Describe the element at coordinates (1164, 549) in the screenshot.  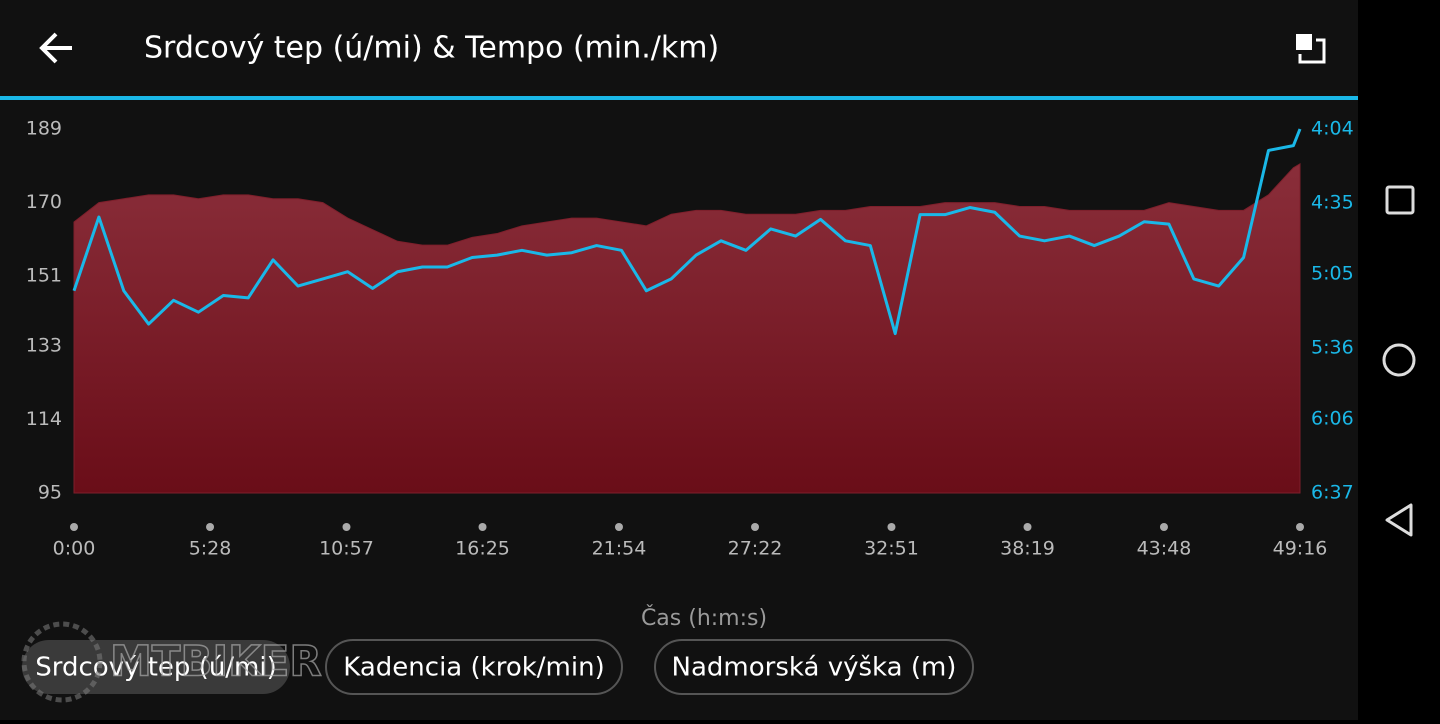
I see `x-tick-label: 43:48` at that location.